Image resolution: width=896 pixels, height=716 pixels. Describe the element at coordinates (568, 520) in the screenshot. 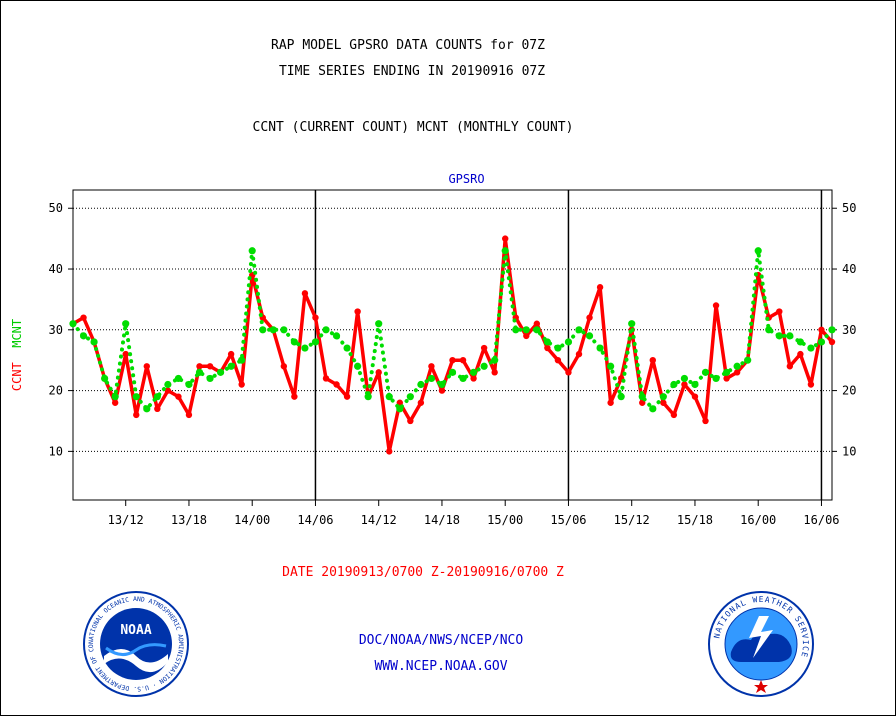

I see `x-tick-label: 15/06` at that location.